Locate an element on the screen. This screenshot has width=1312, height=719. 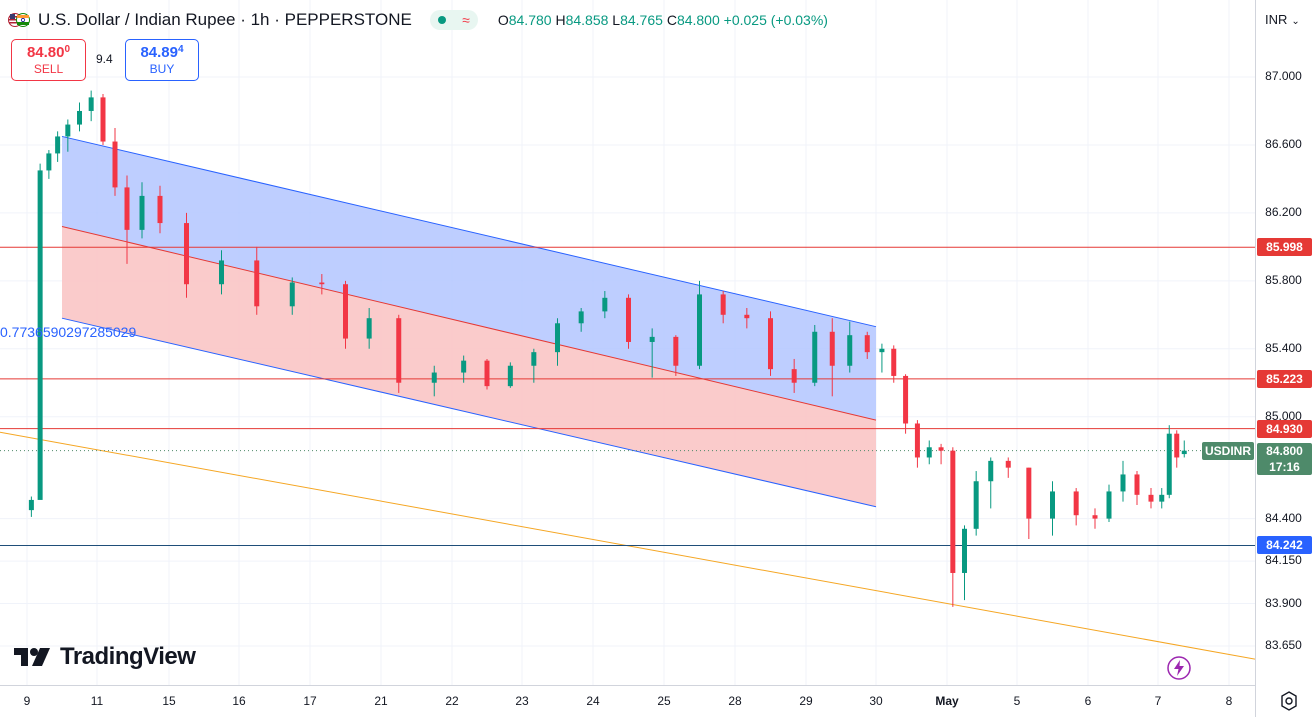
time-tick-label: 29 is located at coordinates (806, 701).